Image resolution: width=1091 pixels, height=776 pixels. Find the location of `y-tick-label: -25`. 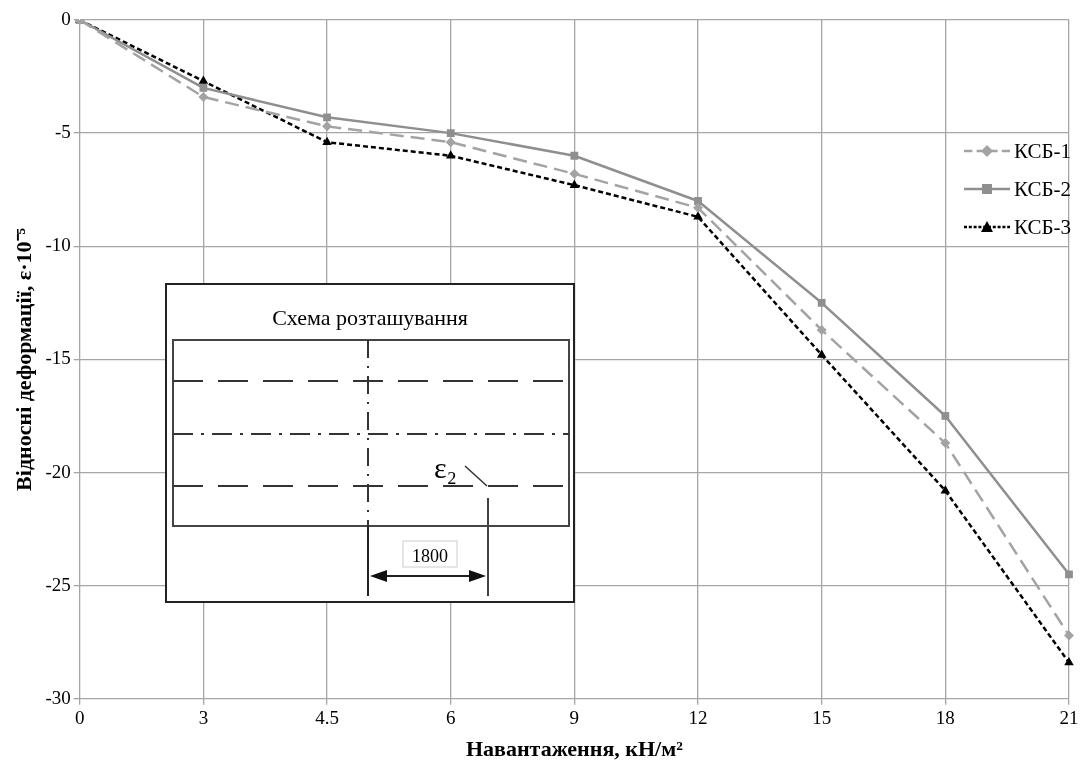

y-tick-label: -25 is located at coordinates (58, 584).